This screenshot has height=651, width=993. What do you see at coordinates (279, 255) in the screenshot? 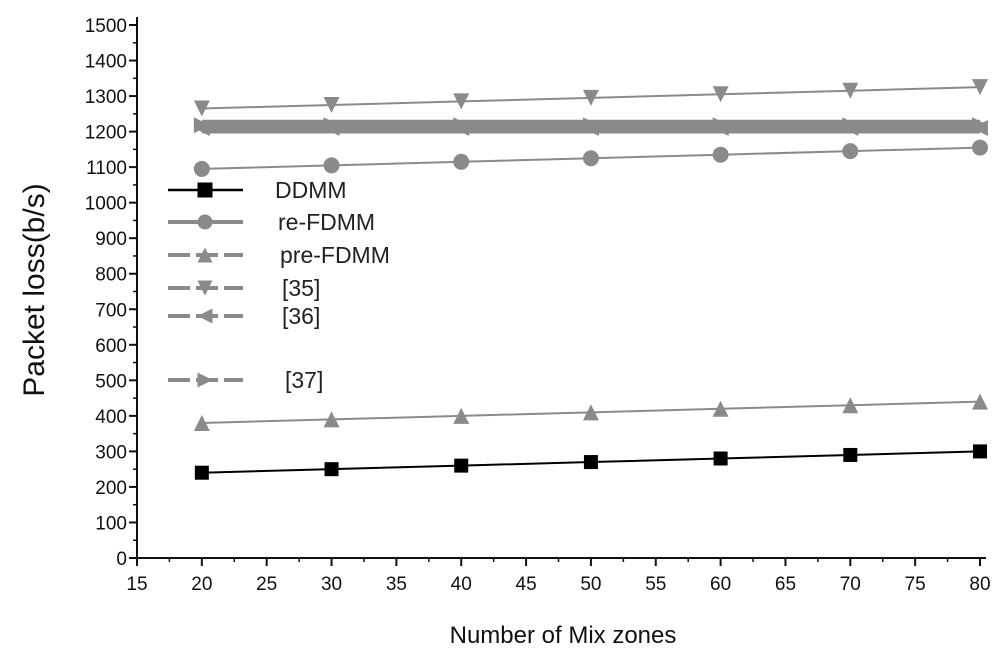
I see `legend-item: pre-FDMM` at bounding box center [279, 255].